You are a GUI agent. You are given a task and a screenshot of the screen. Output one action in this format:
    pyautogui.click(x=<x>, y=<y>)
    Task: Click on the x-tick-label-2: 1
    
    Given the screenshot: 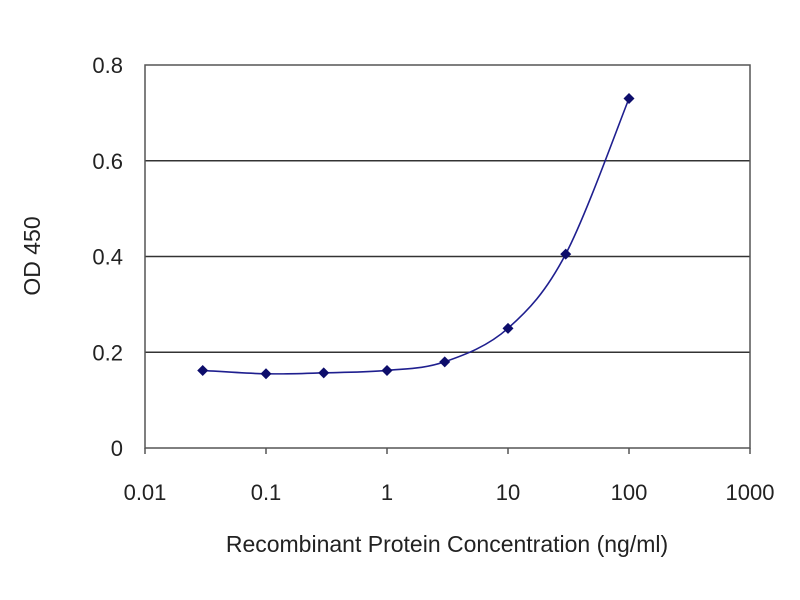 What is the action you would take?
    pyautogui.click(x=387, y=492)
    